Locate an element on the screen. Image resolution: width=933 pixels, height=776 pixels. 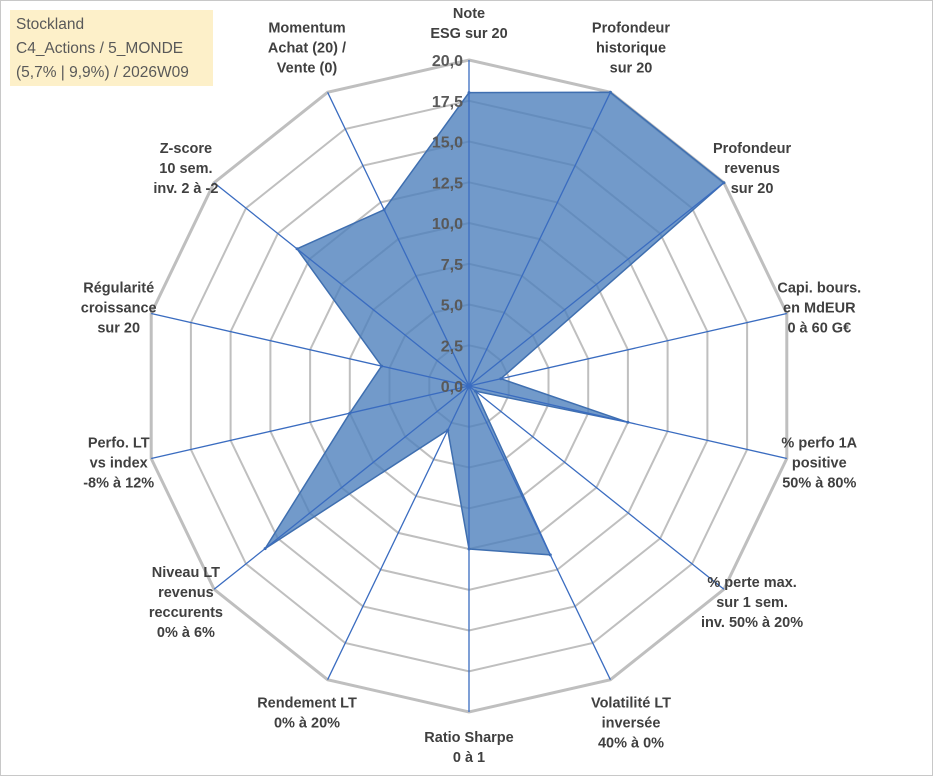
tick-label-0: 0,0 is located at coordinates (452, 387).